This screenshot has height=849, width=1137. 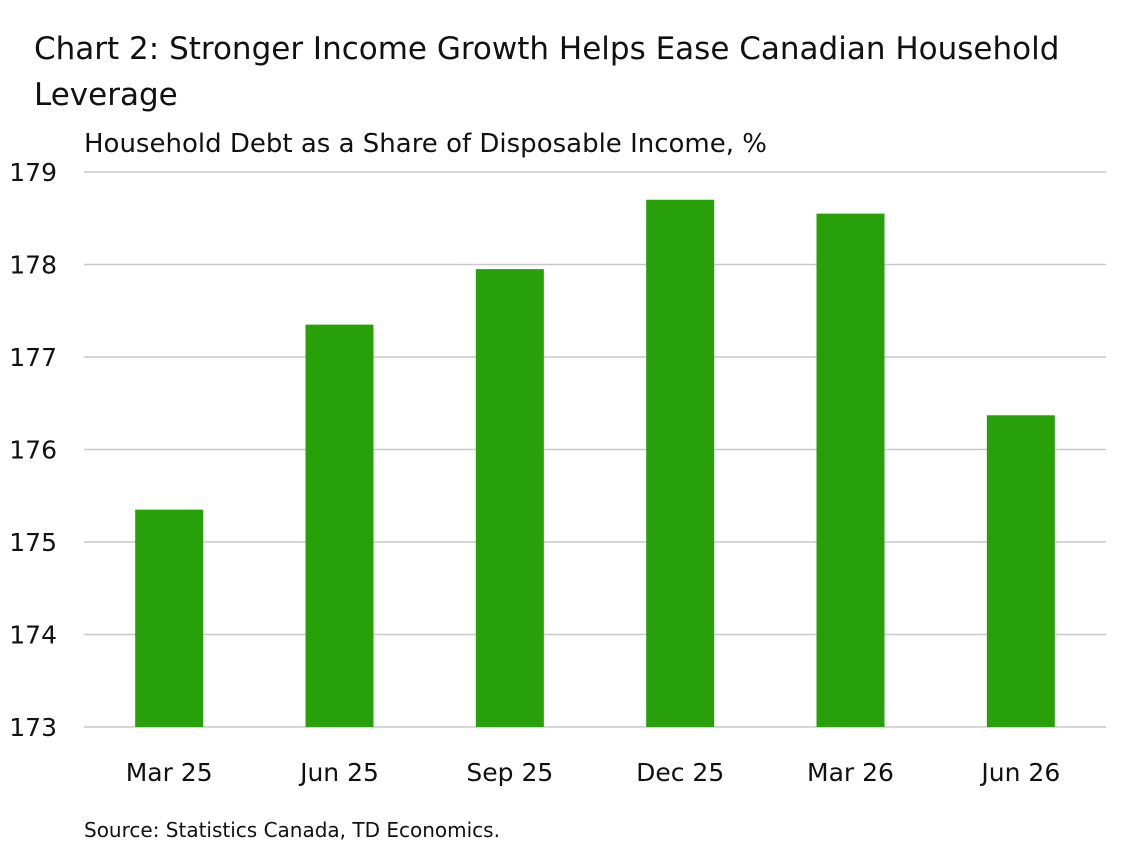 I want to click on x-tick-label: Sep 25, so click(x=509, y=772).